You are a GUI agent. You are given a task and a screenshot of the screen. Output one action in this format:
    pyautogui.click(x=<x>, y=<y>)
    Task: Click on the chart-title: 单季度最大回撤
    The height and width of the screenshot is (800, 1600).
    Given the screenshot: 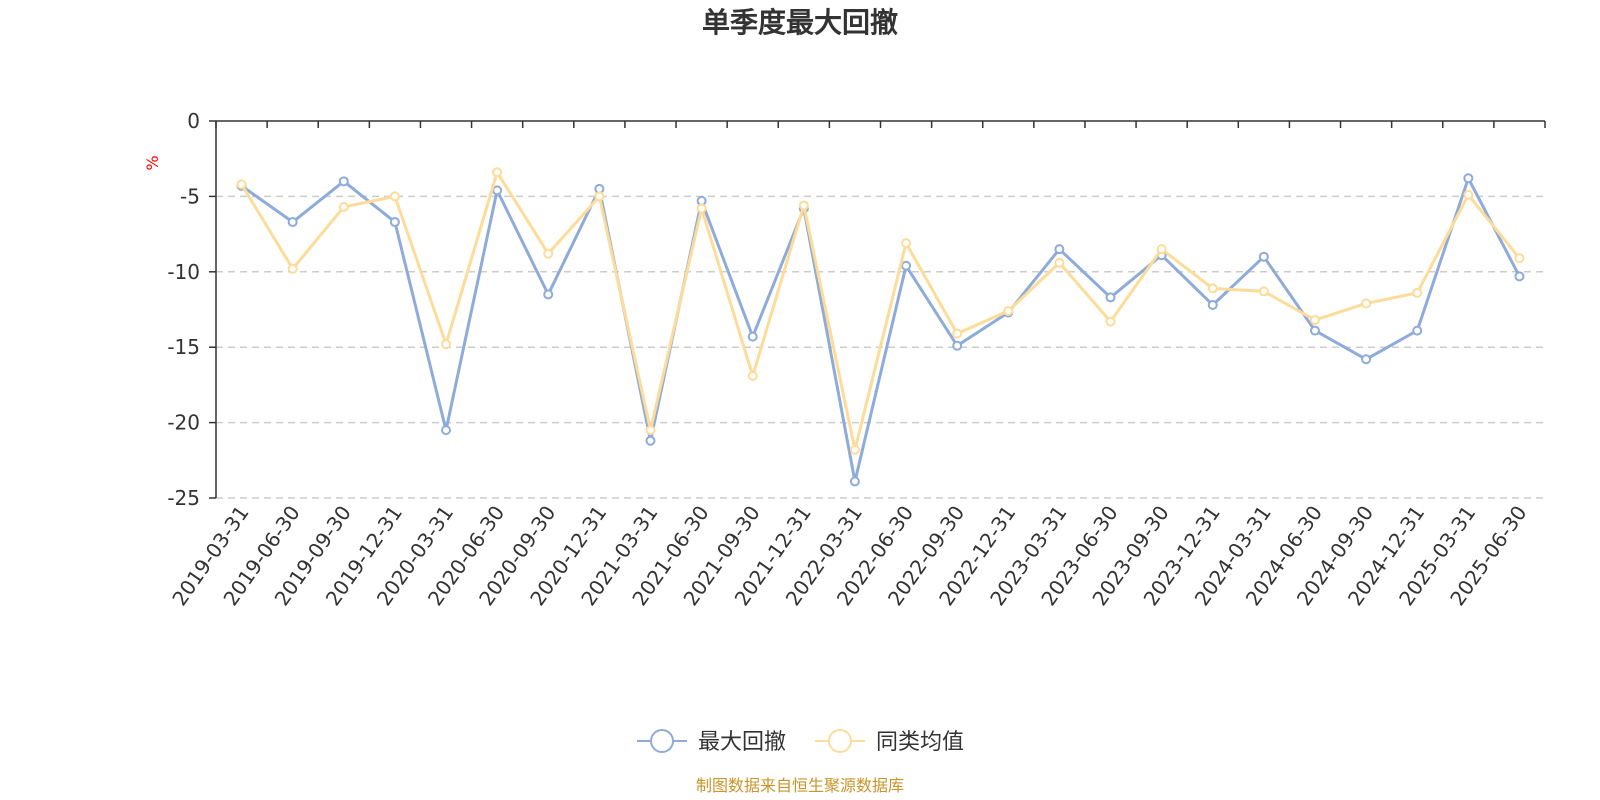 What is the action you would take?
    pyautogui.click(x=800, y=22)
    